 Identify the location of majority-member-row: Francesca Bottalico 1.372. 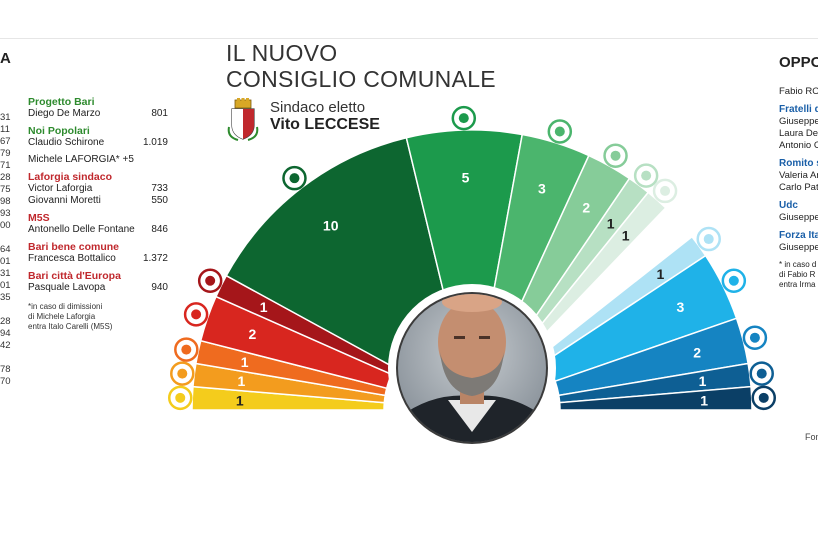
(98, 259).